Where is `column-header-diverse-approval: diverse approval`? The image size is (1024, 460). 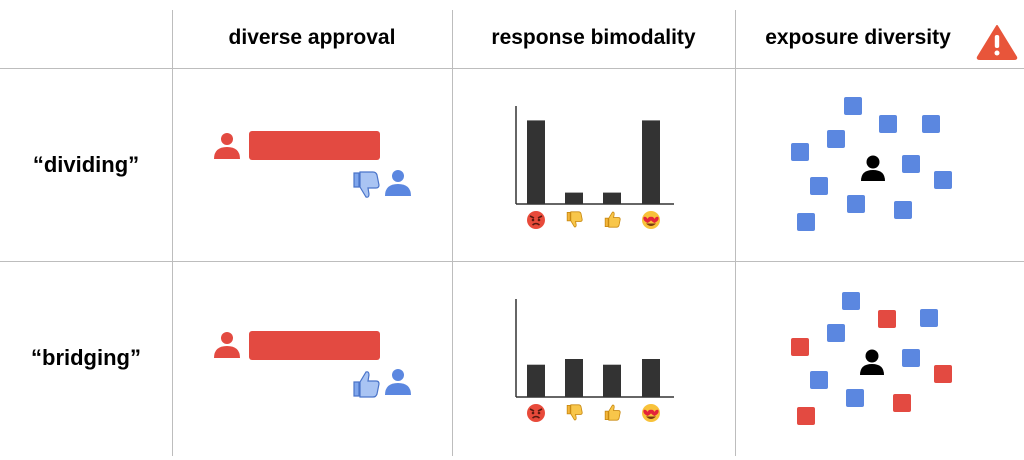
column-header-diverse-approval: diverse approval is located at coordinates (312, 37).